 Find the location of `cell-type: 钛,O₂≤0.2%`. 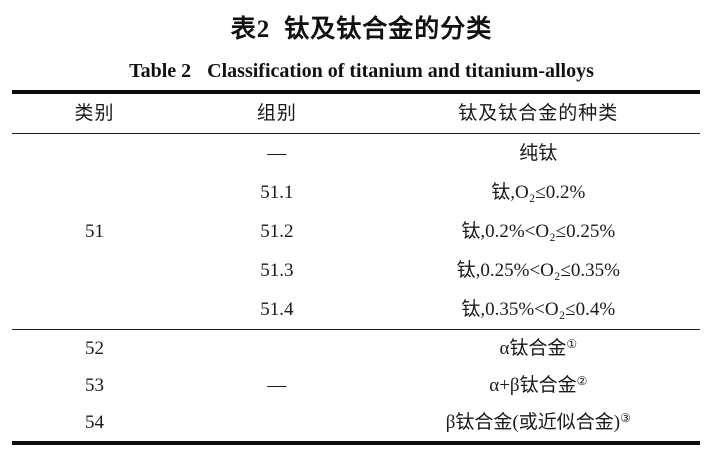

cell-type: 钛,O₂≤0.2% is located at coordinates (538, 192).